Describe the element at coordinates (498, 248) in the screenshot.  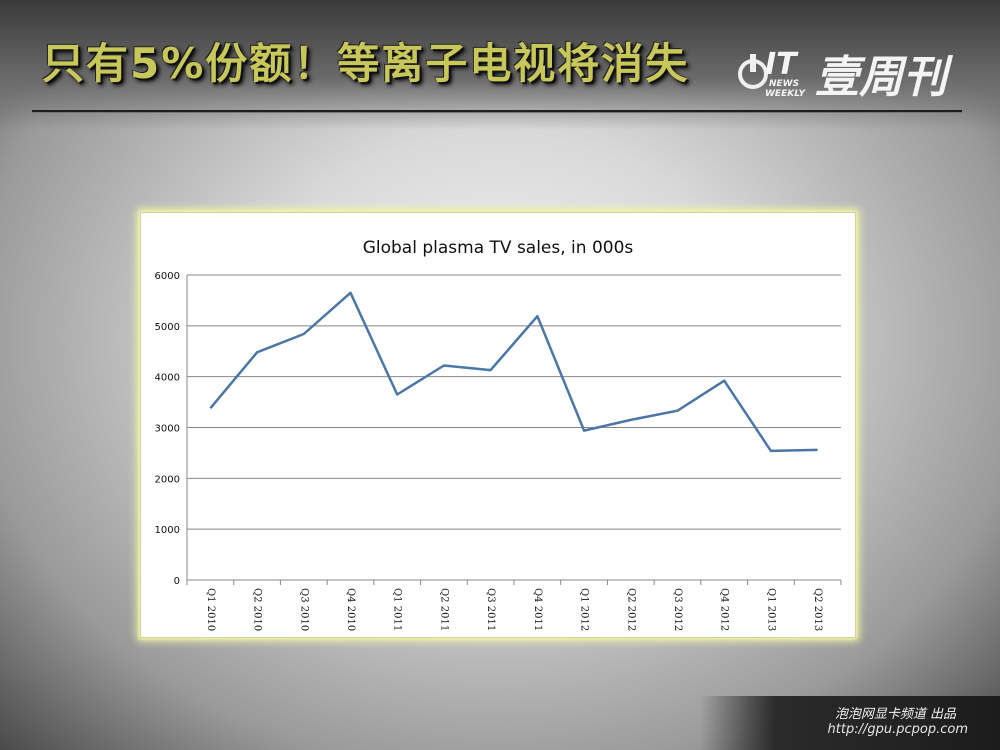
I see `chart-title: Global plasma TV sales, in 000s` at that location.